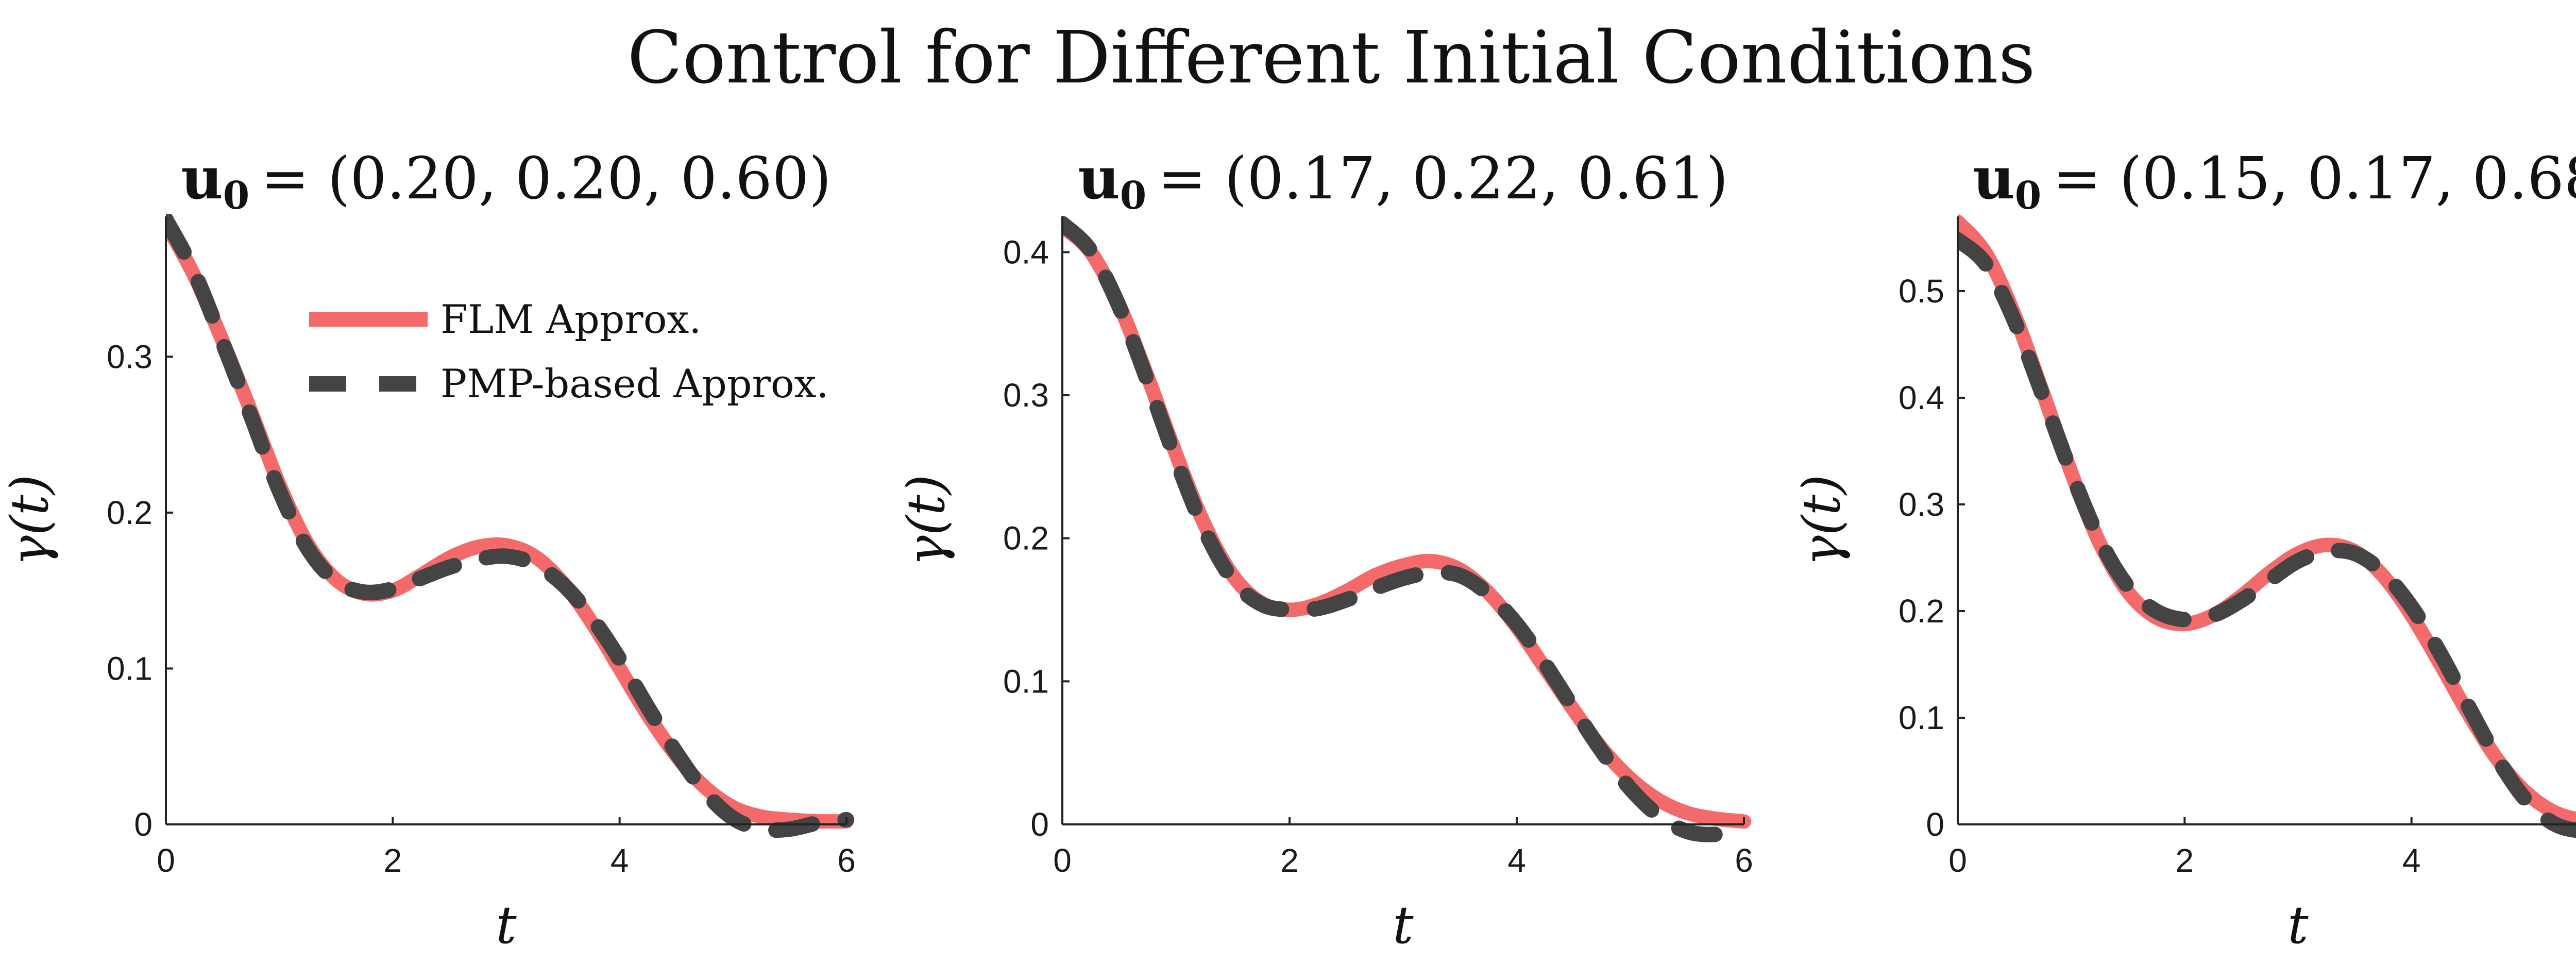 The height and width of the screenshot is (963, 2576). What do you see at coordinates (546, 179) in the screenshot?
I see `panel-title-values: = (0.20, 0.20, 0.60)` at bounding box center [546, 179].